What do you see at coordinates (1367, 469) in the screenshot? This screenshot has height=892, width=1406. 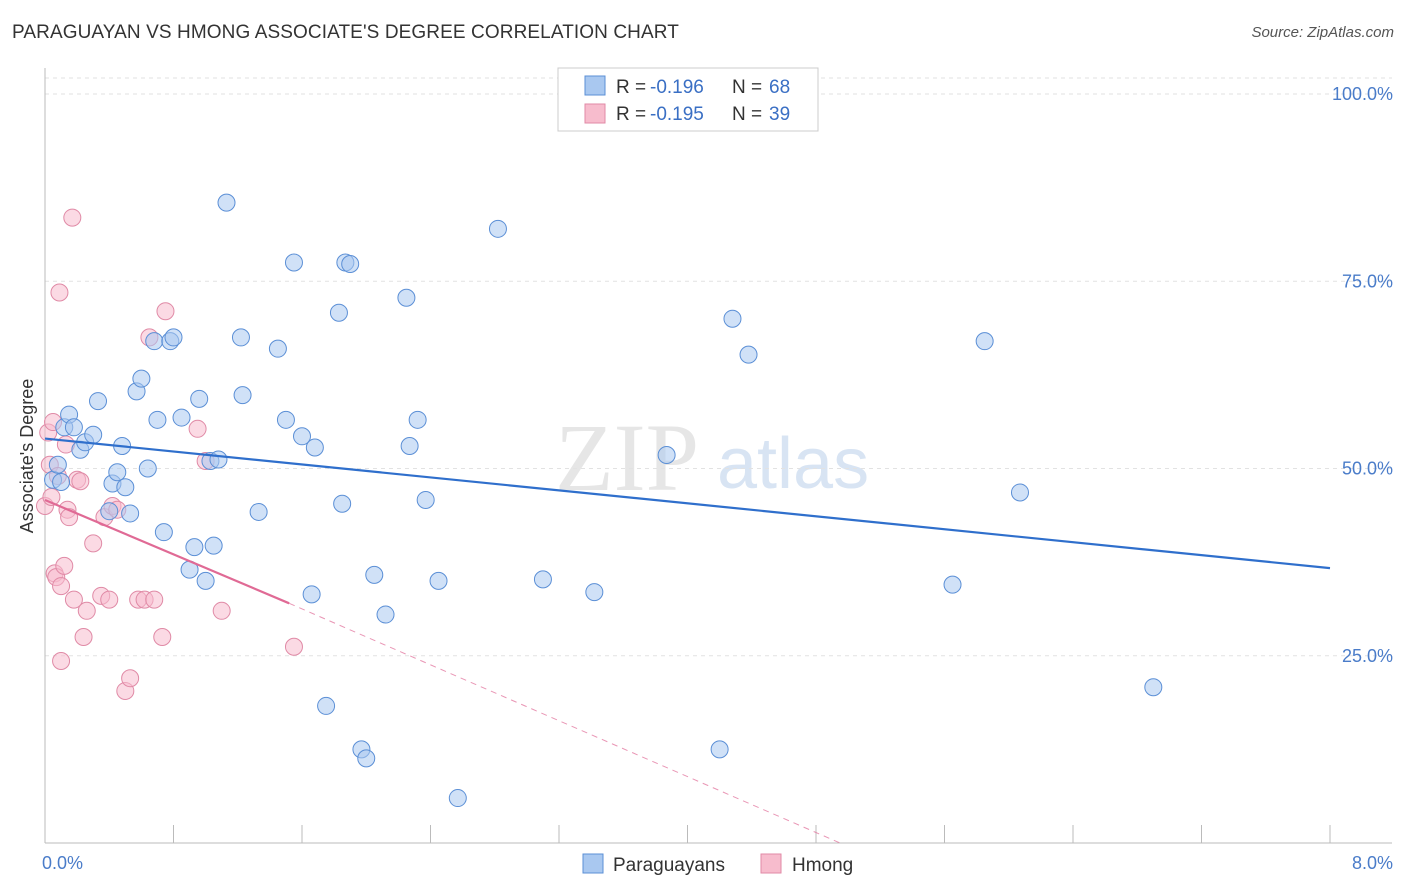 I see `y-tick-label: 50.0%` at bounding box center [1367, 469].